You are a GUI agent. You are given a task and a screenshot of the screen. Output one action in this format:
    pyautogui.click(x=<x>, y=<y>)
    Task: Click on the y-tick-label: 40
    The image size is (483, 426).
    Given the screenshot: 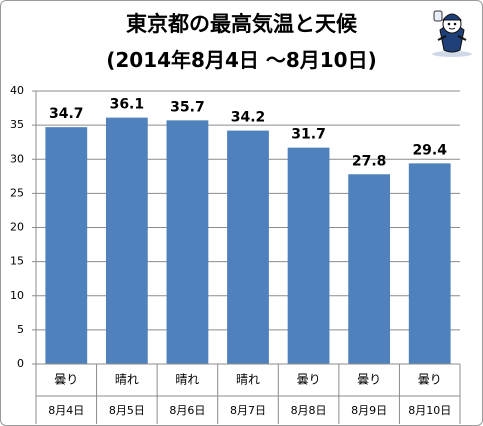 What is the action you would take?
    pyautogui.click(x=17, y=90)
    